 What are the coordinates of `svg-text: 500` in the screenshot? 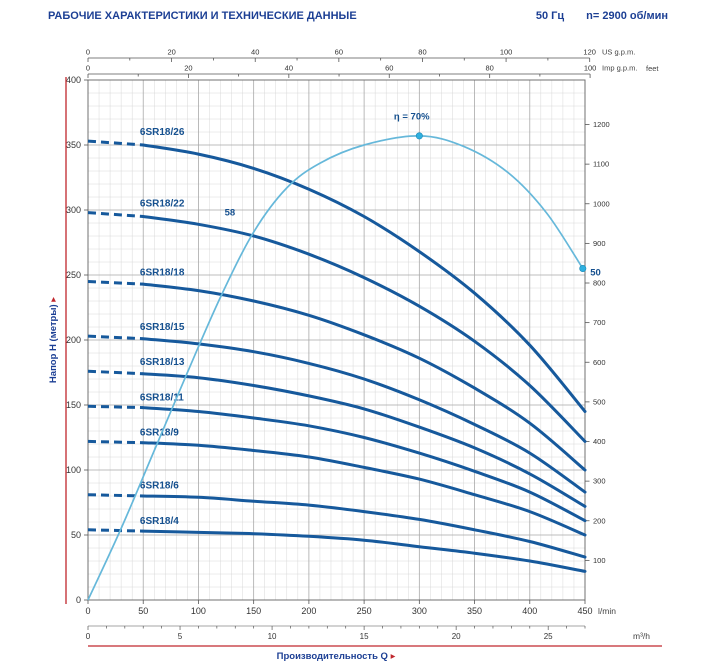 It's located at (599, 401).